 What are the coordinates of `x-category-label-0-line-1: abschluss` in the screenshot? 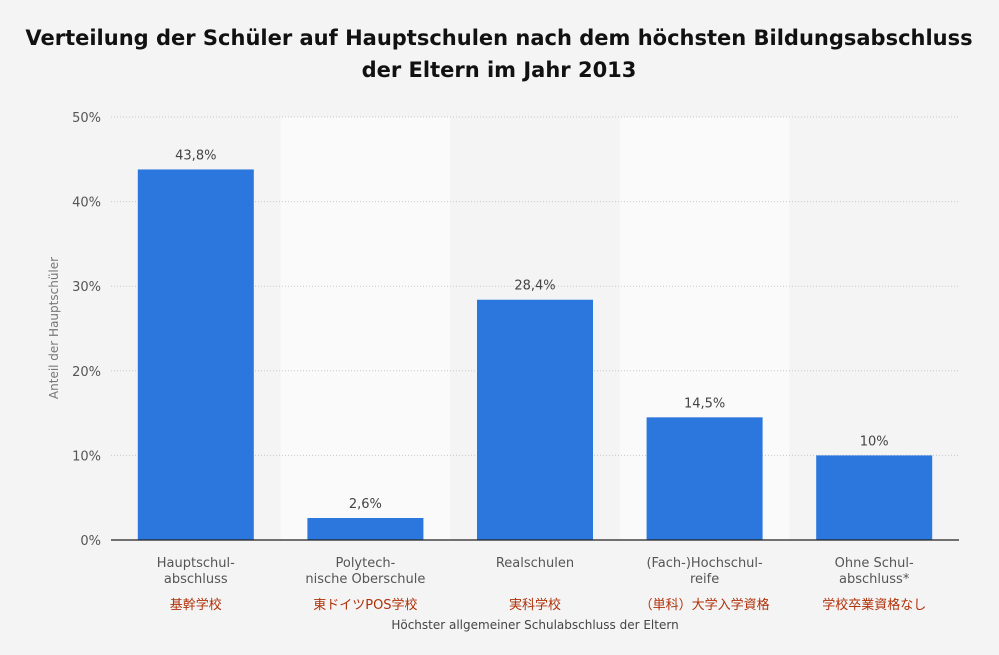 It's located at (196, 579).